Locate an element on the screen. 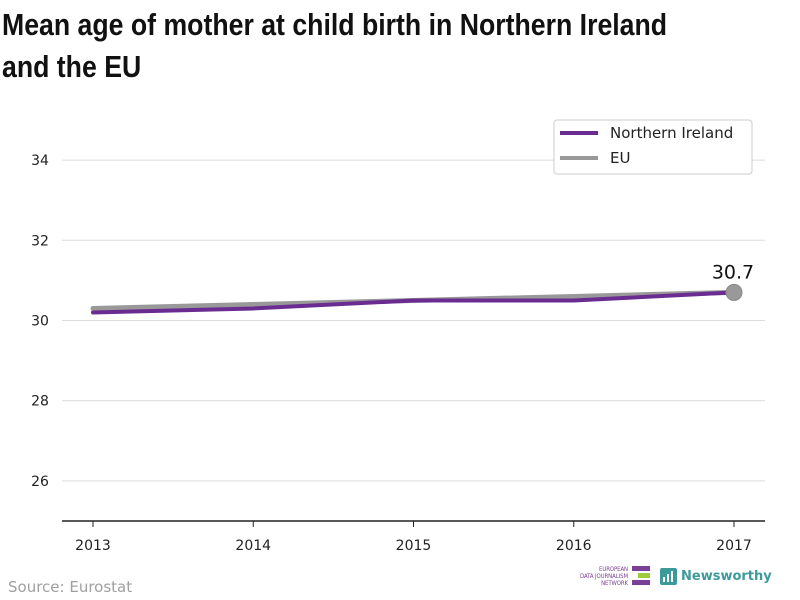 The width and height of the screenshot is (800, 600). annotation-layer: 30.7 is located at coordinates (733, 281).